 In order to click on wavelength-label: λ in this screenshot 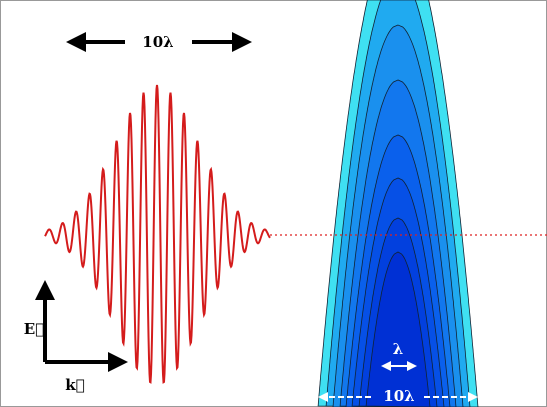, I will do `click(398, 349)`.